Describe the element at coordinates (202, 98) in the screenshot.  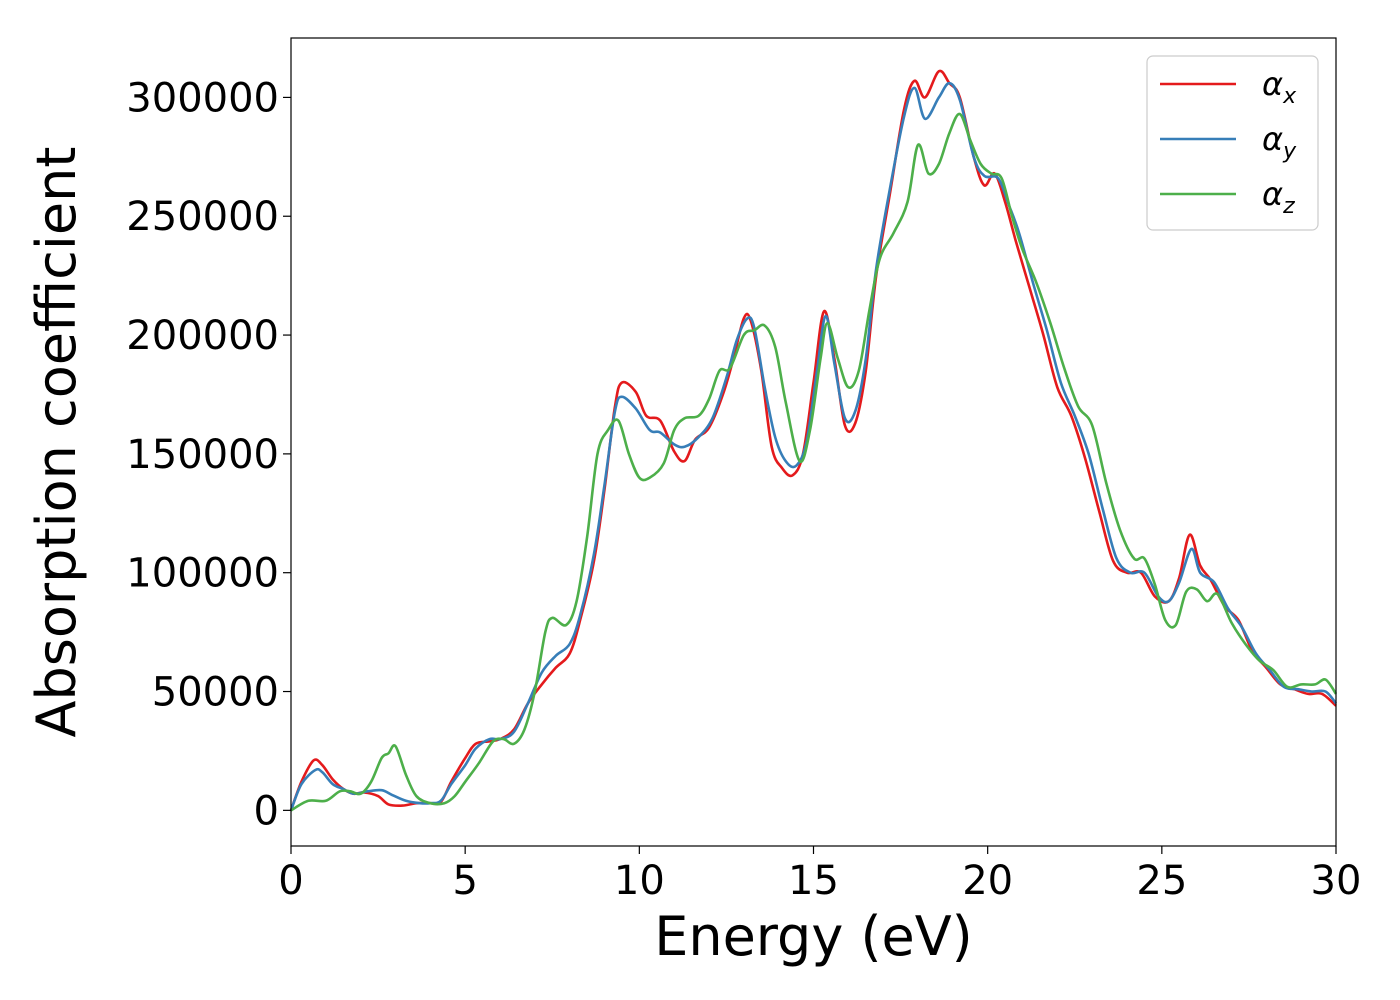
I see `y-tick-label: 300000` at that location.